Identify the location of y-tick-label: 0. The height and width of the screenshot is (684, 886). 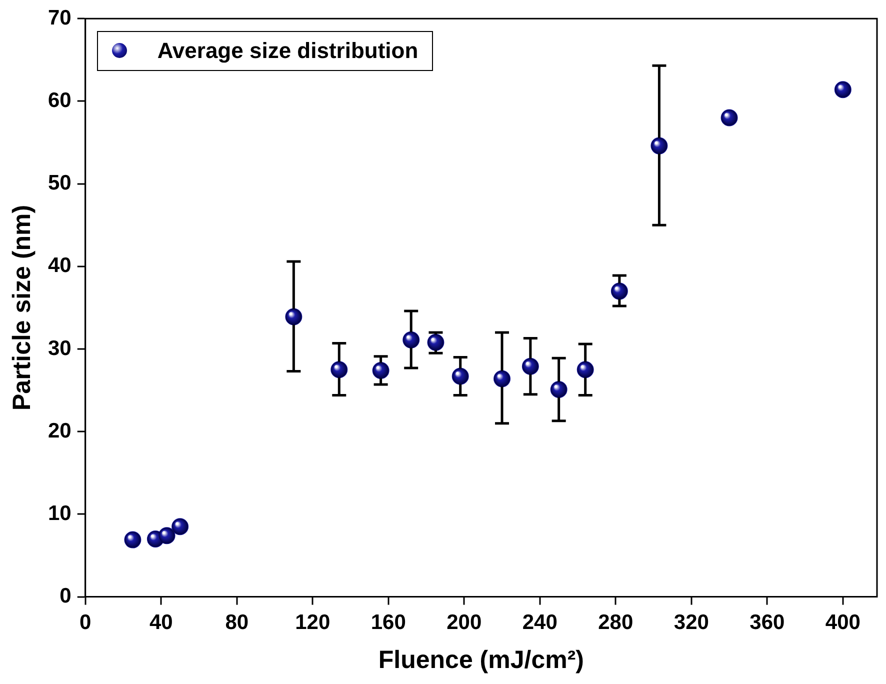
(66, 596).